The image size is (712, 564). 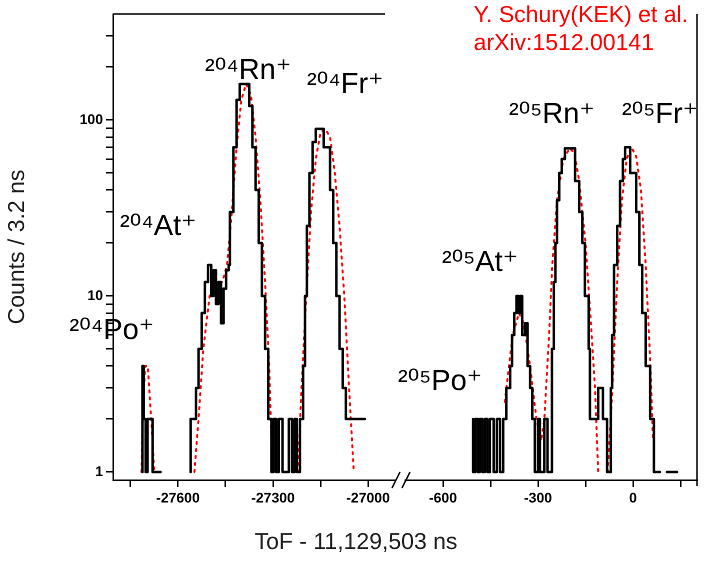 I want to click on annotation: ²⁰⁵Po⁺, so click(x=440, y=381).